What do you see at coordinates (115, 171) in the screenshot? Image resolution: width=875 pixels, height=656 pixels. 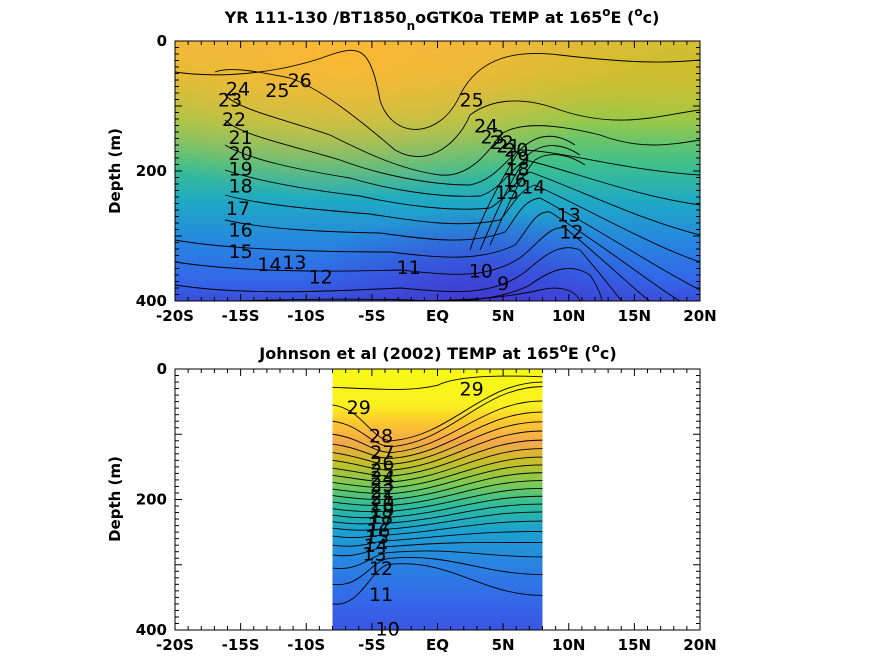 I see `y-axis-label-1: Depth (m)` at bounding box center [115, 171].